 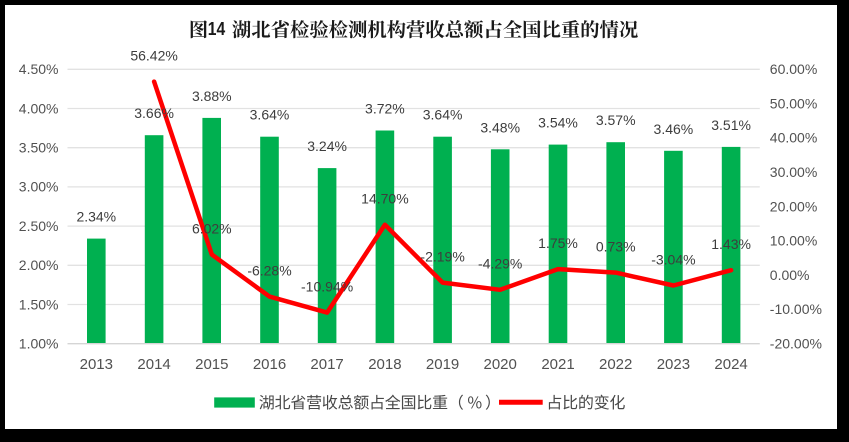 I want to click on svg-text: 2023, so click(x=673, y=364).